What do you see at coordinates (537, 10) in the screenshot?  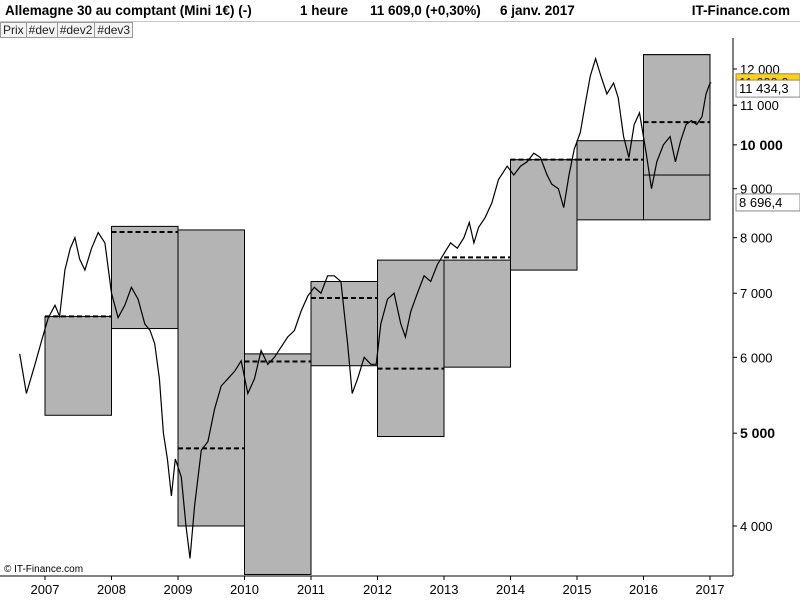 I see `date-label: 6 janv. 2017` at bounding box center [537, 10].